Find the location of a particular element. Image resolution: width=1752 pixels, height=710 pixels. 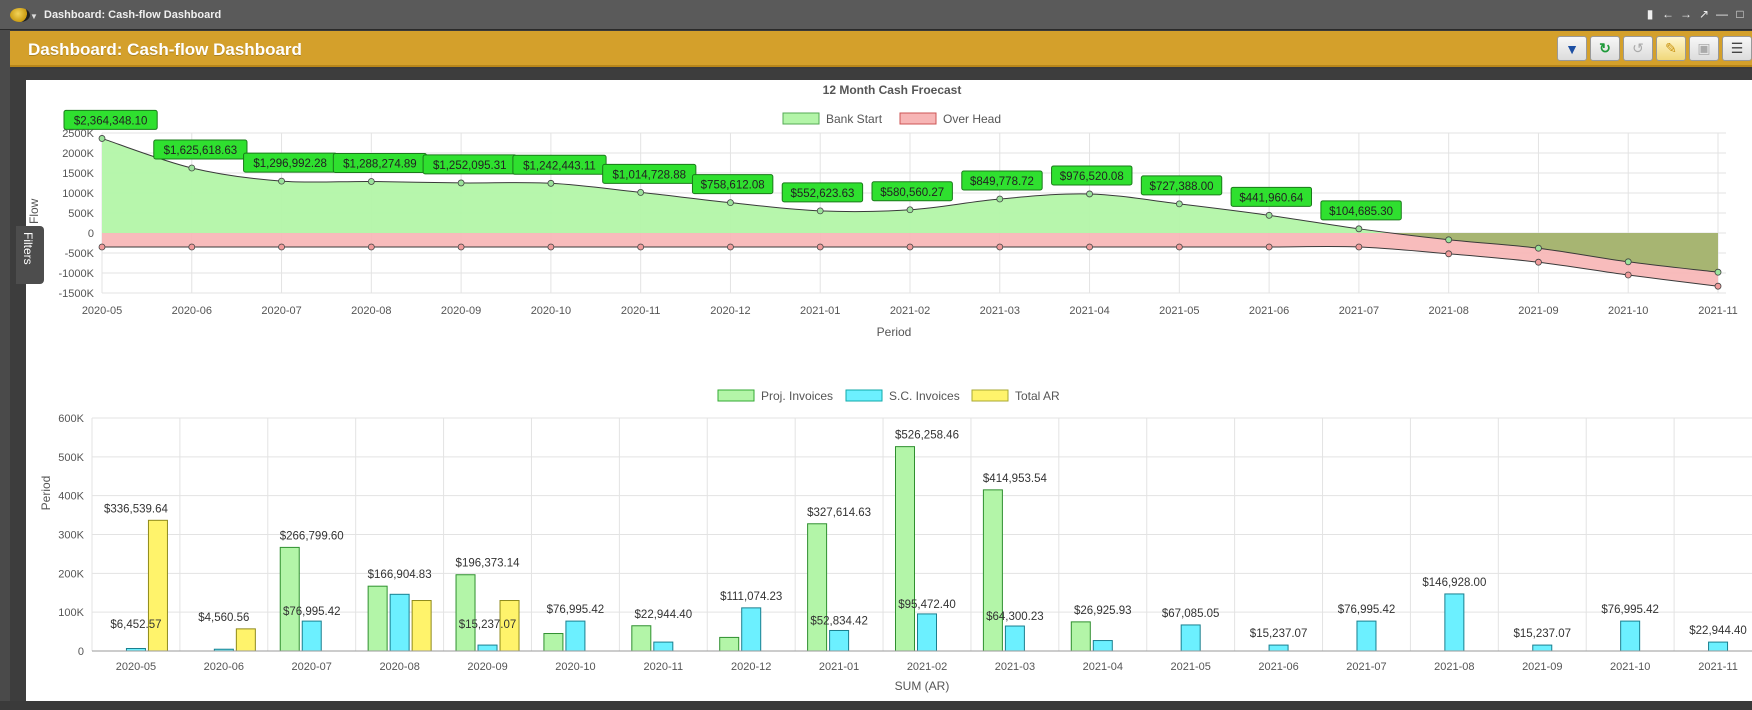

y-tick-label: 1500K is located at coordinates (78, 174).